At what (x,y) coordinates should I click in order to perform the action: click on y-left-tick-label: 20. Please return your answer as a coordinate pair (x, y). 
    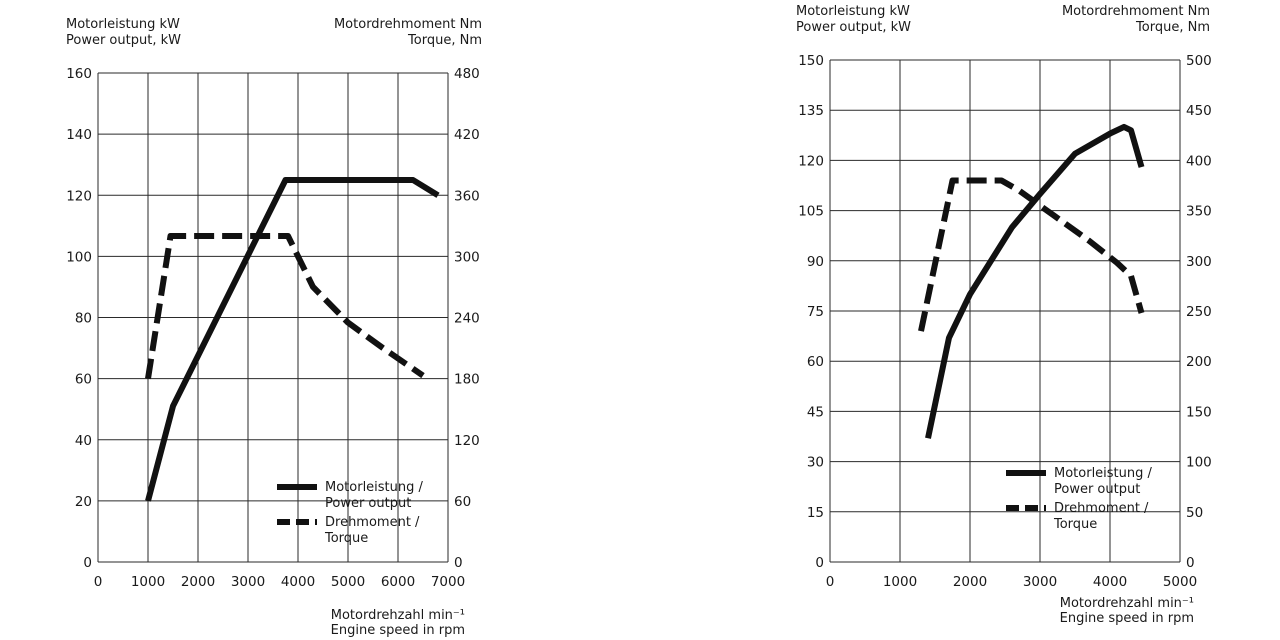
    Looking at the image, I should click on (83, 502).